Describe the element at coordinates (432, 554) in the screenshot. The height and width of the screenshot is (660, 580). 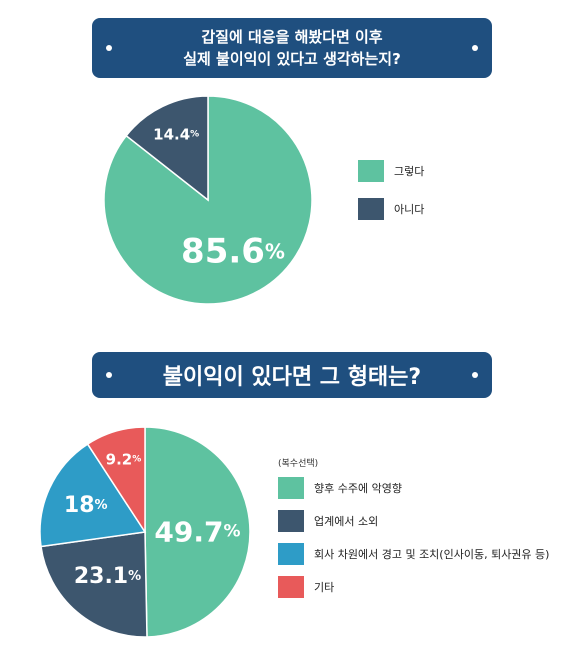
I see `legend-label: 회사 차원에서 경고 및 조치(인사이동, 퇴사권유 등)` at that location.